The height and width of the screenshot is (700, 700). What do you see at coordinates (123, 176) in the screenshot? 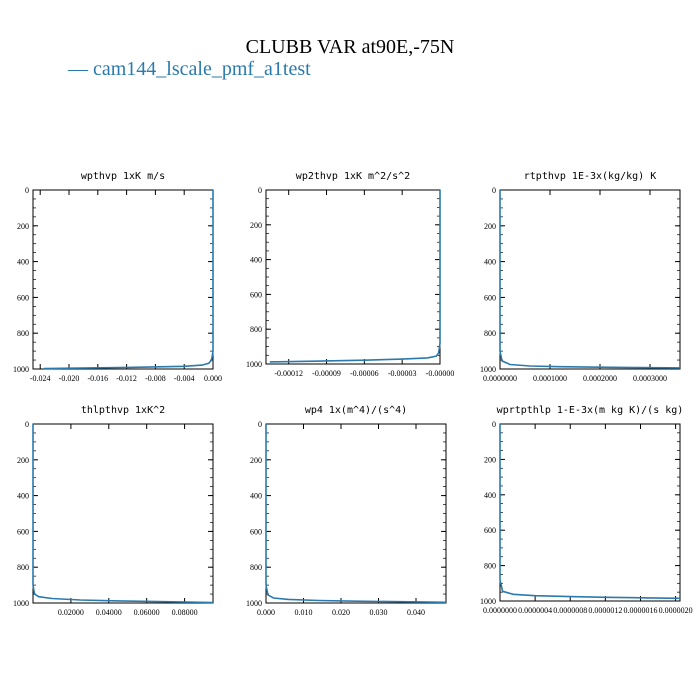
I see `chart-title: wpthvp 1xK m/s` at bounding box center [123, 176].